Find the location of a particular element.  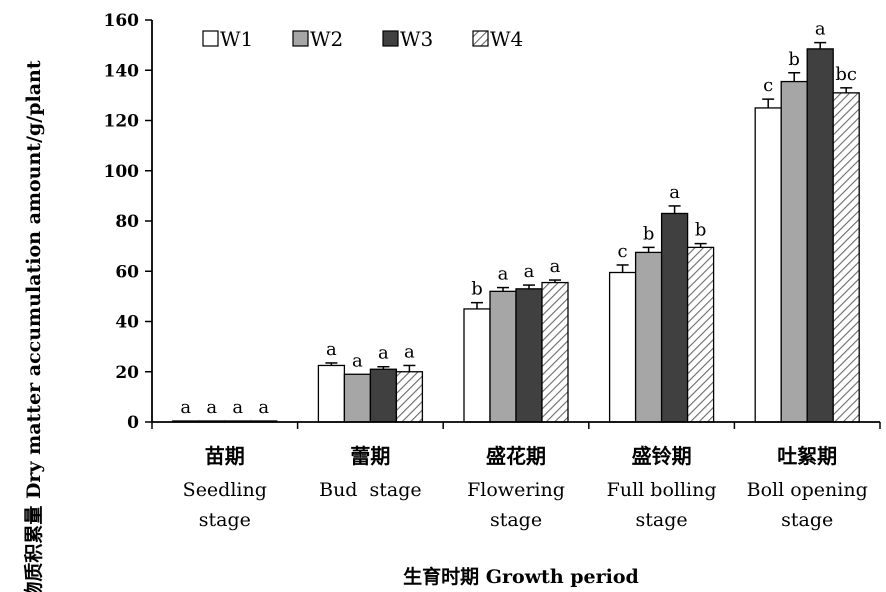

category-label-cn: 盛铃期 is located at coordinates (662, 456).